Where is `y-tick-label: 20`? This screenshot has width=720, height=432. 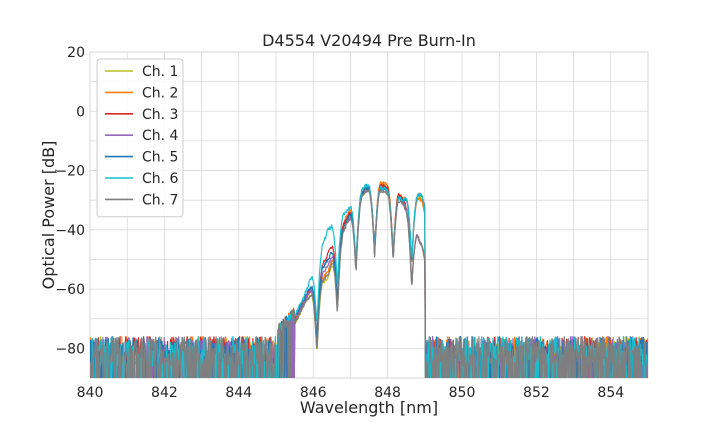
y-tick-label: 20 is located at coordinates (76, 53).